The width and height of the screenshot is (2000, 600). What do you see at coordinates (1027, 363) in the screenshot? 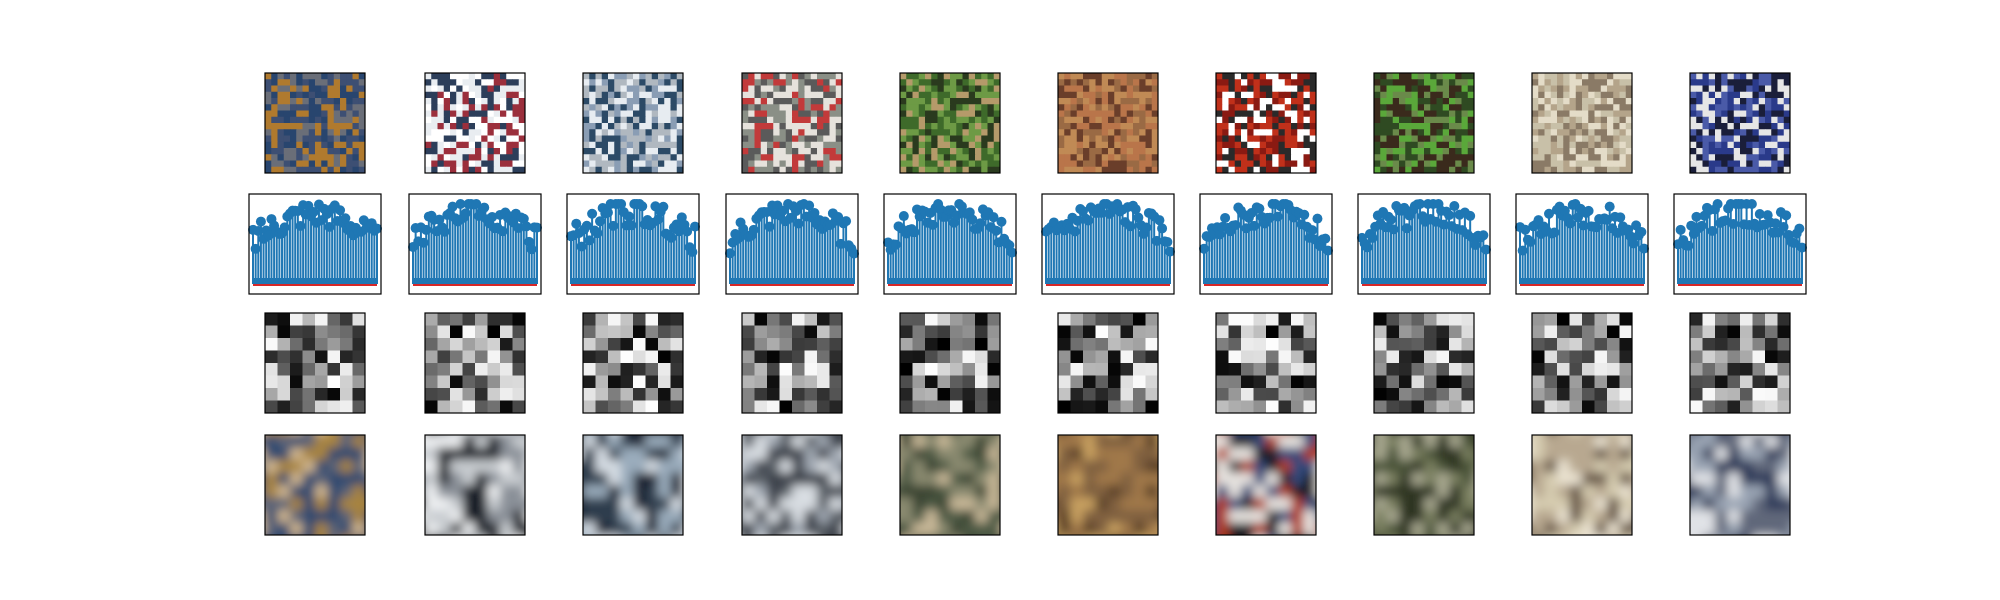
I see `latent-code-grids-row` at bounding box center [1027, 363].